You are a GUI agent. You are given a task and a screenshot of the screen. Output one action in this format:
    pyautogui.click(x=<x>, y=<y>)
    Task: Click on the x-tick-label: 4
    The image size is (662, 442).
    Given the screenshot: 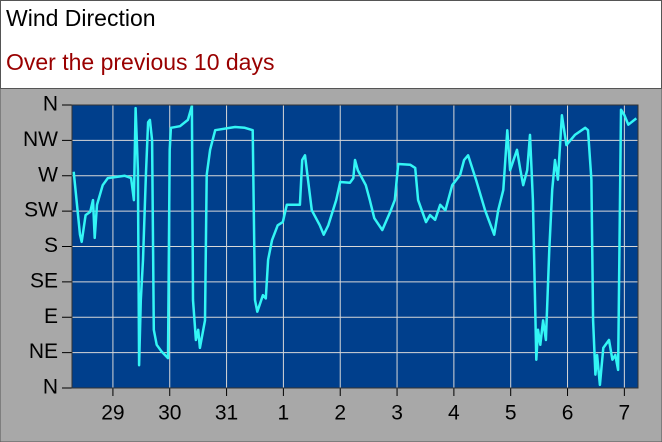 What is the action you would take?
    pyautogui.click(x=454, y=413)
    